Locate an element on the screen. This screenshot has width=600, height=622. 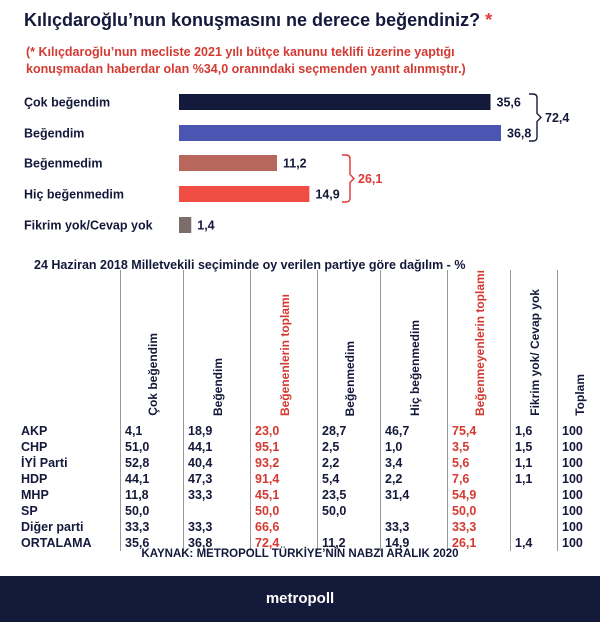
value-label: 35,6 is located at coordinates (509, 103).